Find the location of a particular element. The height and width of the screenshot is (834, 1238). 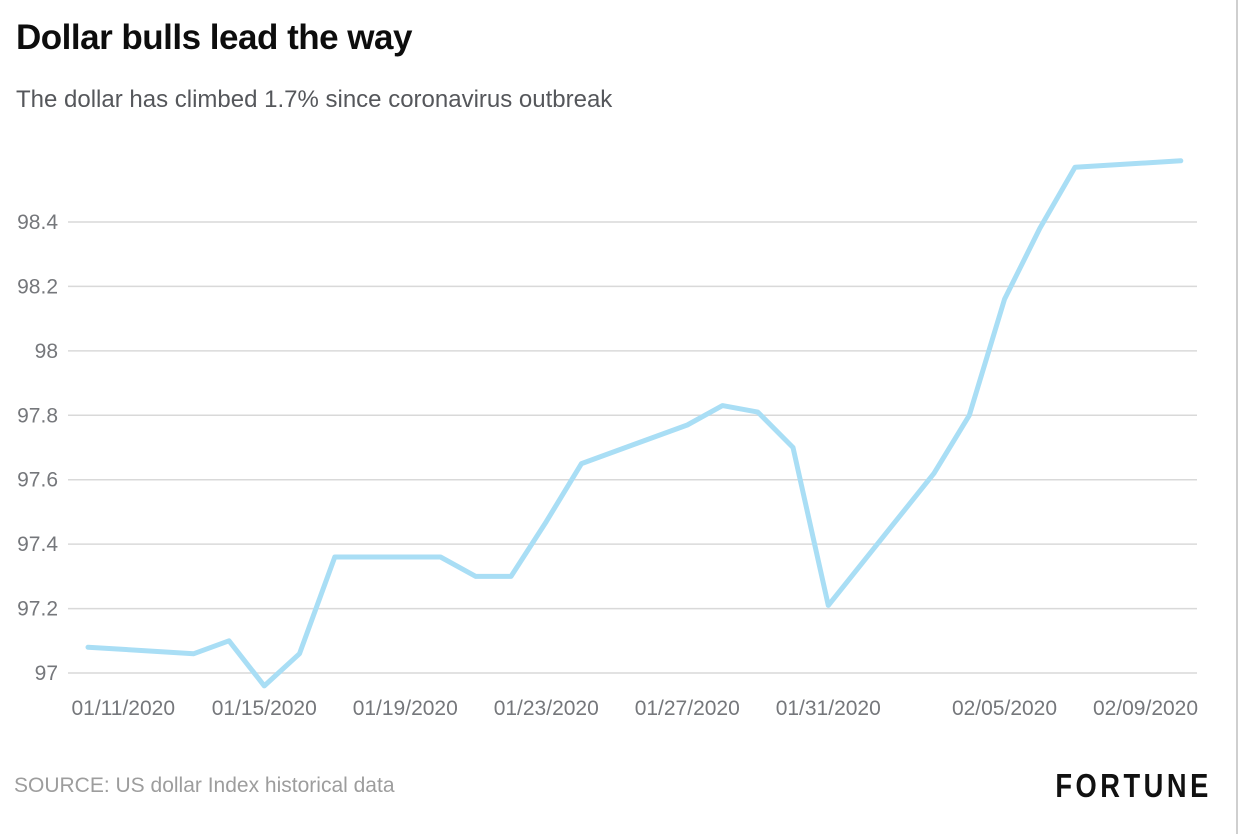

x-tick-label: 02/05/2020 is located at coordinates (1004, 708).